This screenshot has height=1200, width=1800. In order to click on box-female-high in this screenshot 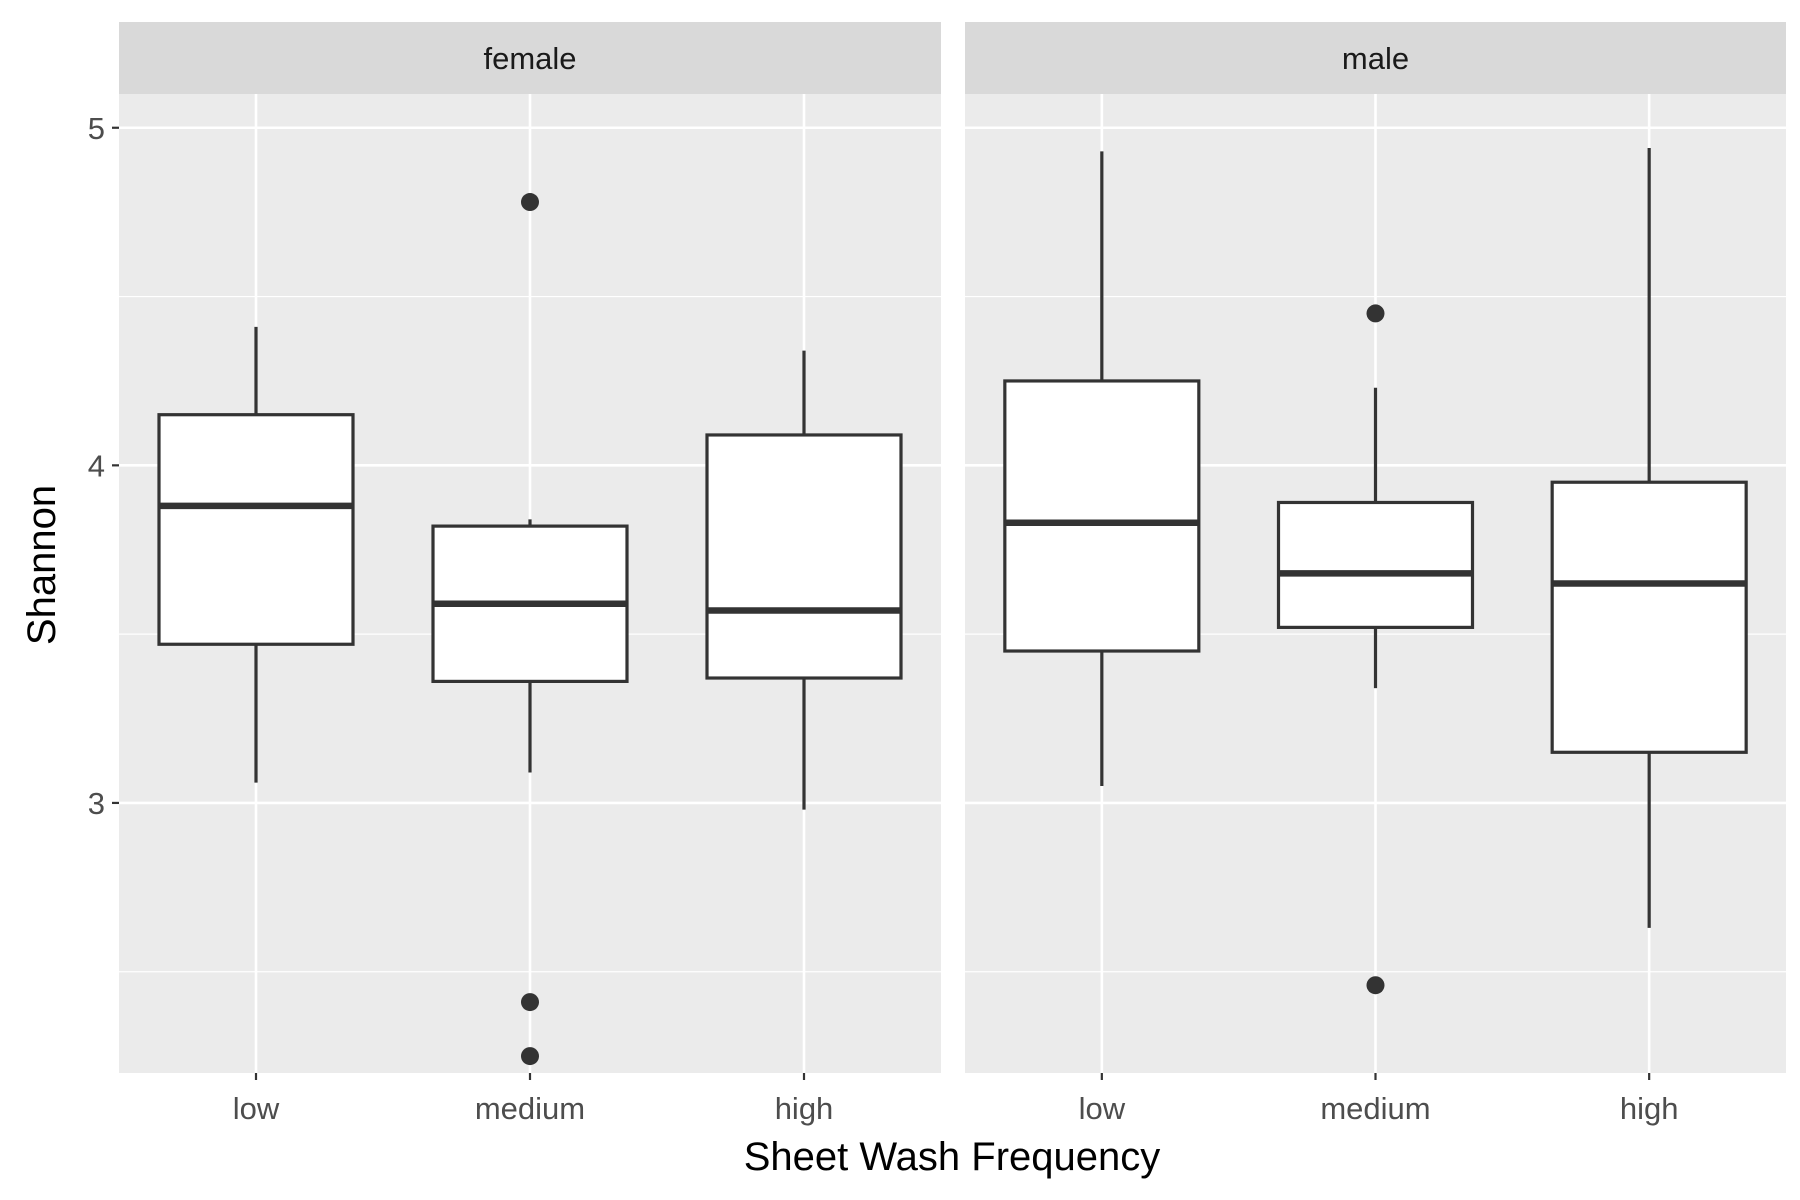, I will do `click(804, 580)`.